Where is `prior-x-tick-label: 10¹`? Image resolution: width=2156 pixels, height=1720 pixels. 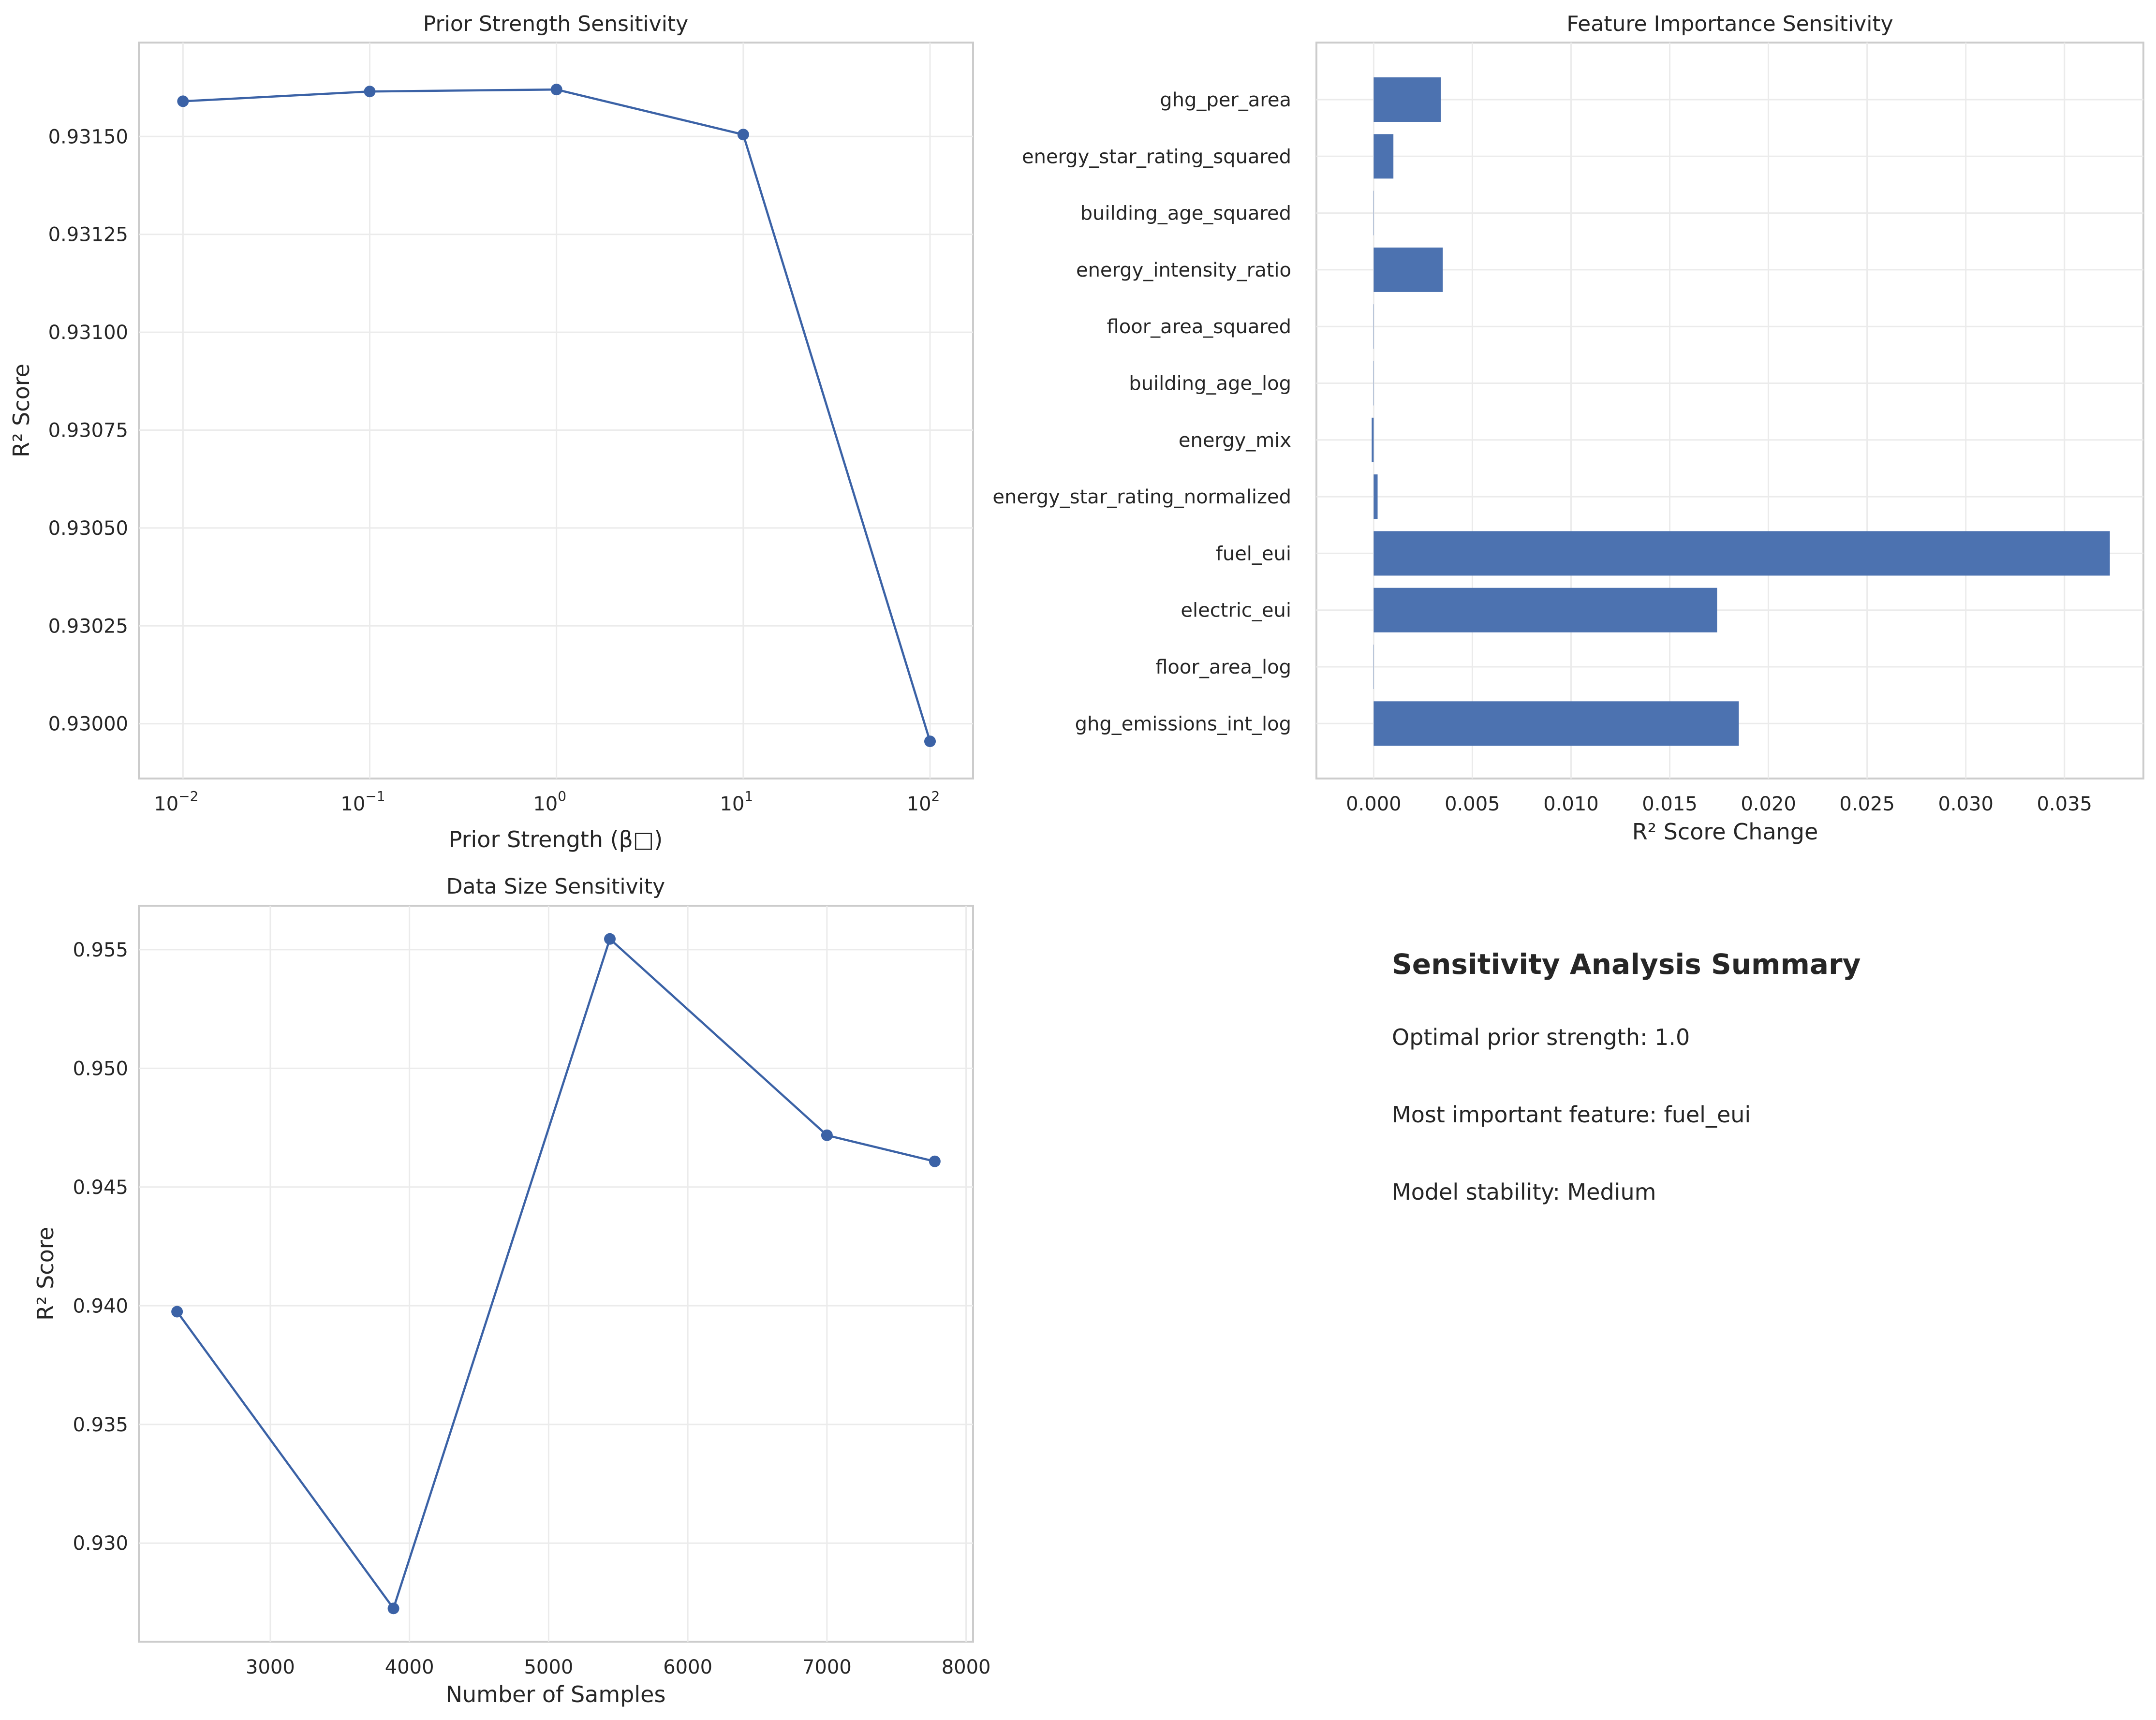
prior-x-tick-label: 10¹ is located at coordinates (736, 801).